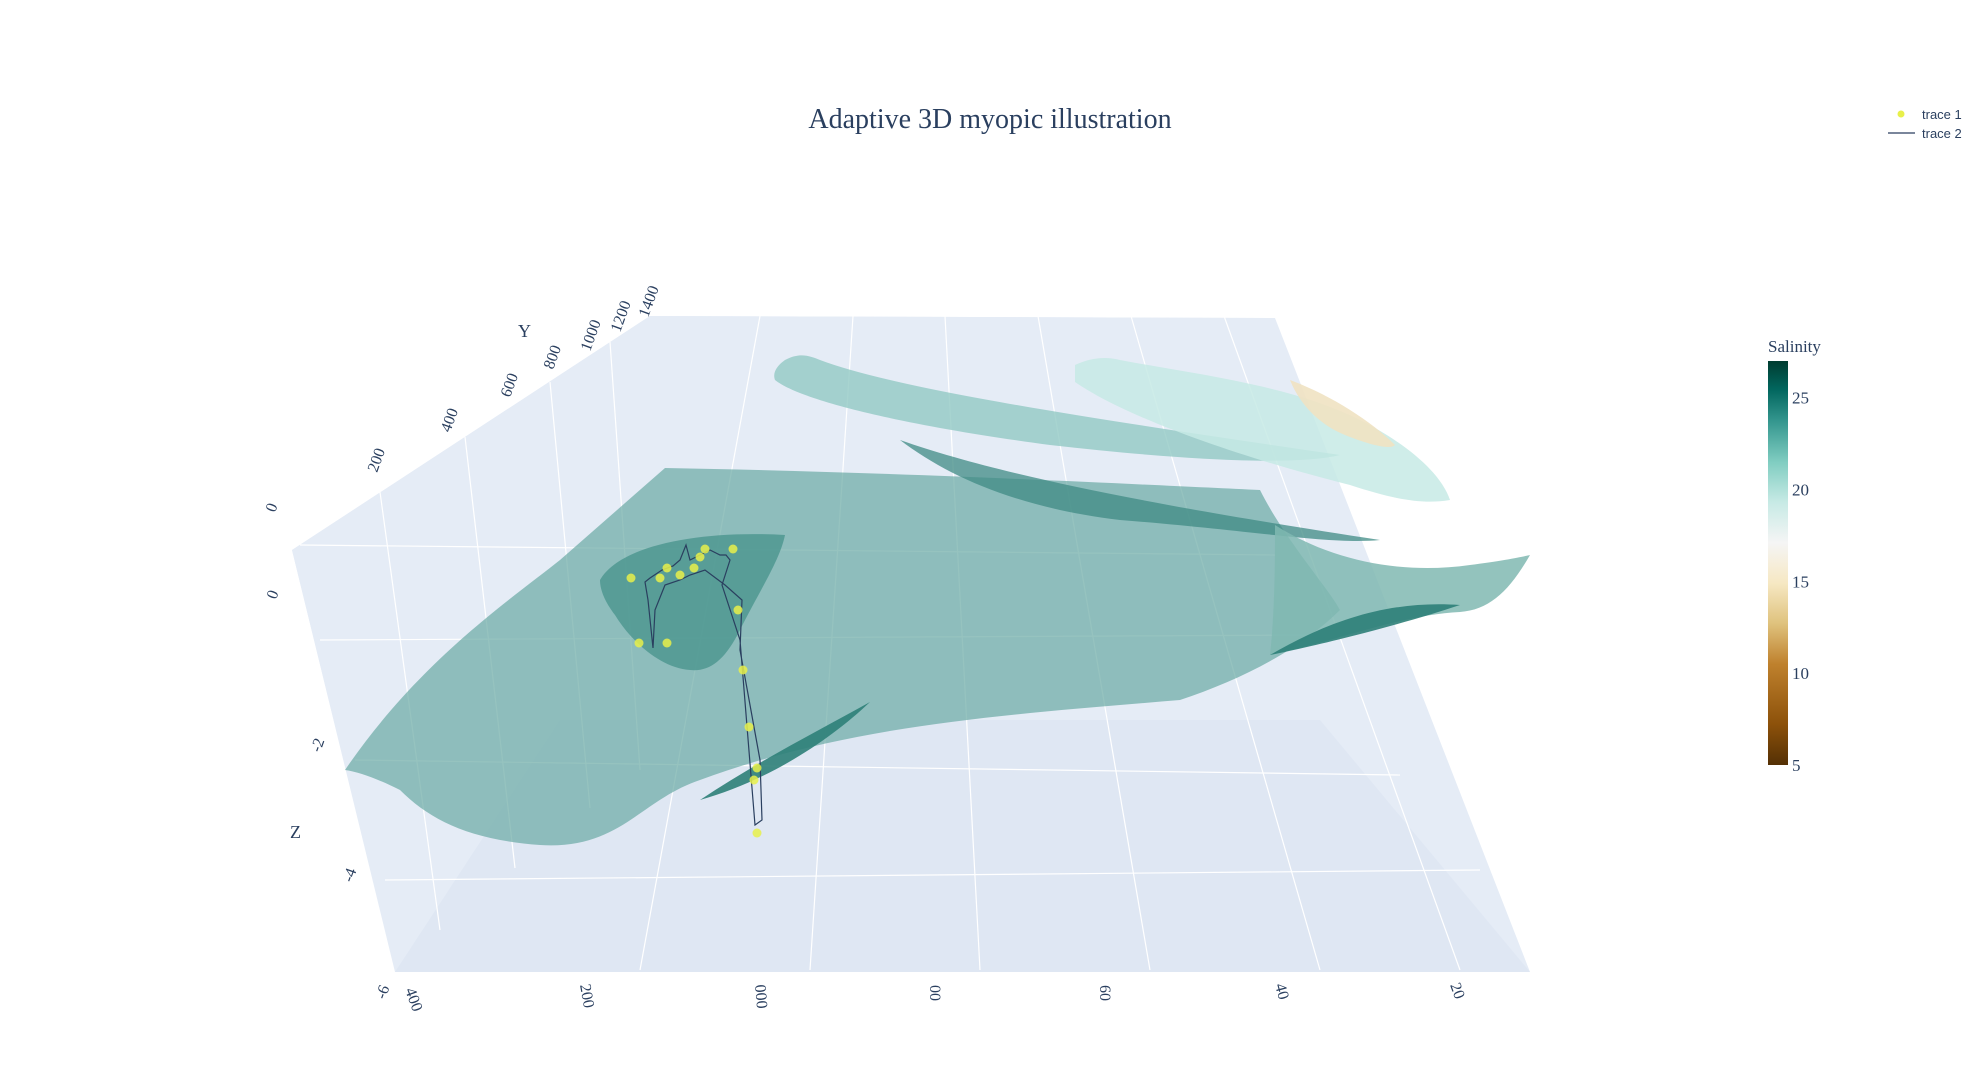  Describe the element at coordinates (553, 357) in the screenshot. I see `y-tick-label: 800` at that location.